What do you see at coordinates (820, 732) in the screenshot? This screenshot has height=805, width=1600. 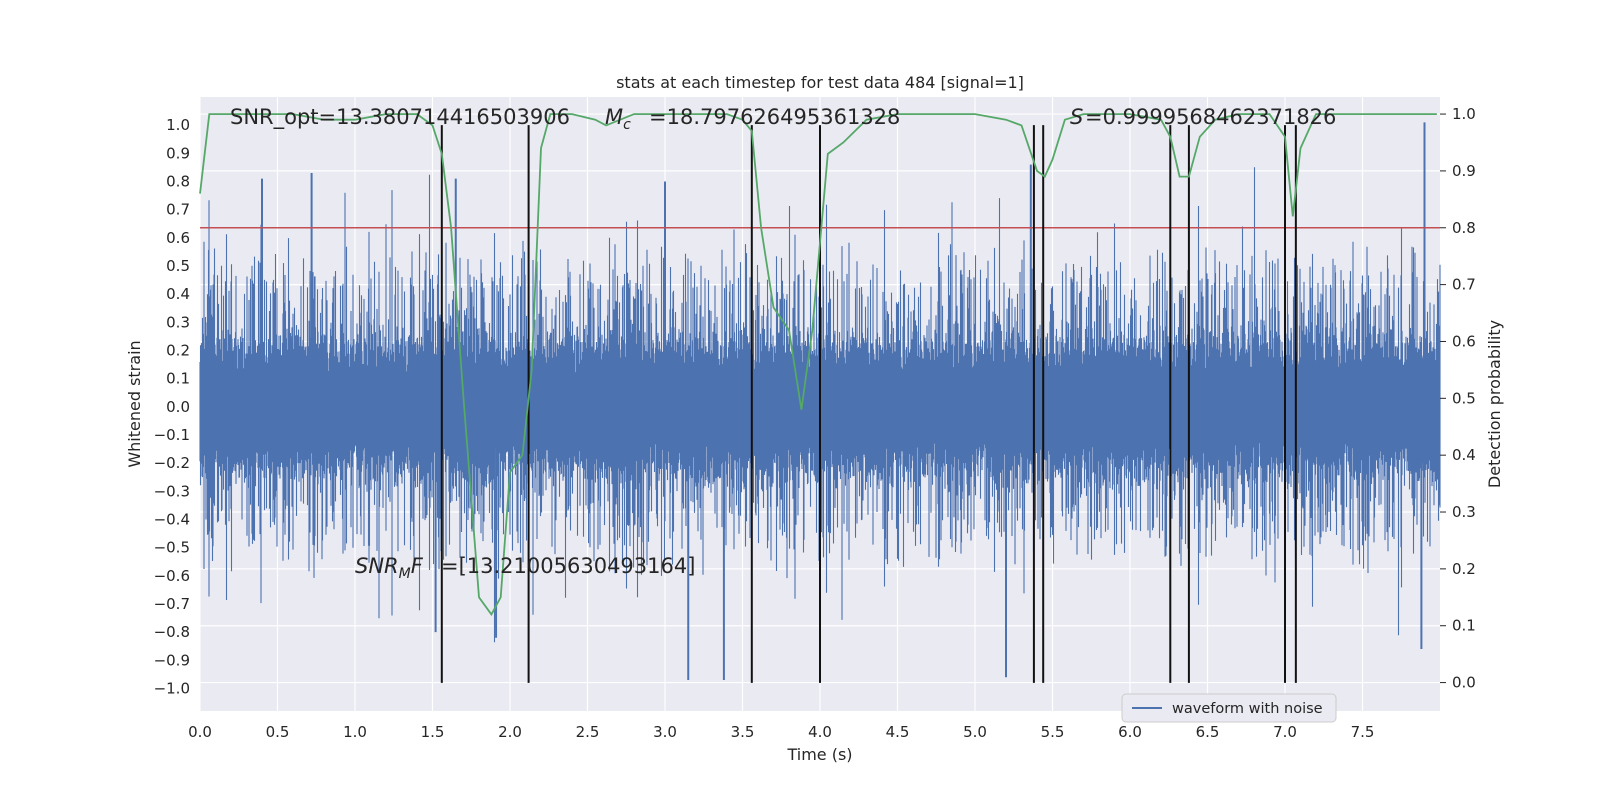 I see `x-tick-label: 4.0` at bounding box center [820, 732].